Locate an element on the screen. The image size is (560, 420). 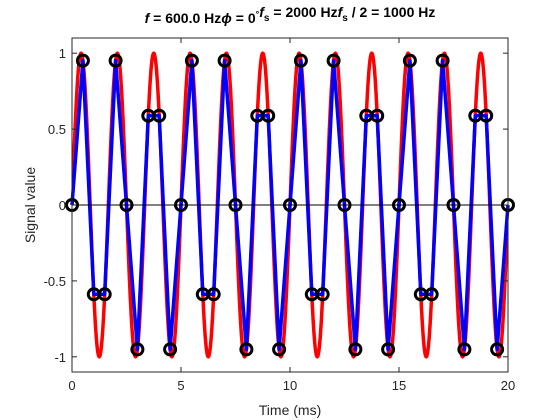
y-tick-label: -1 is located at coordinates (60, 357).